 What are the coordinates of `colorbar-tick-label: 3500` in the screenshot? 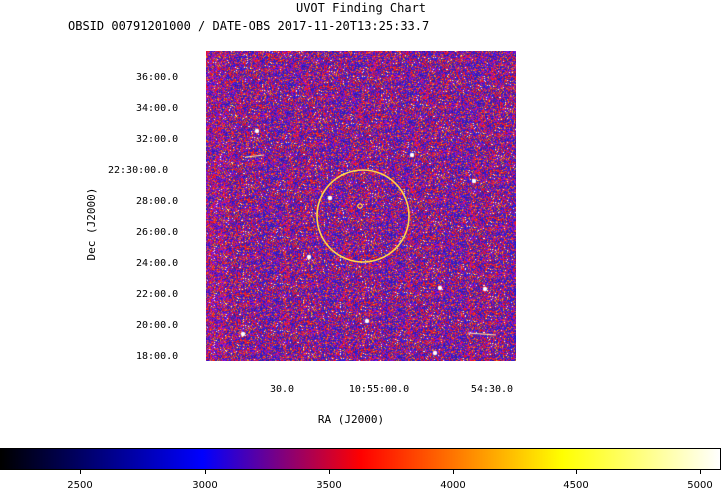 It's located at (329, 485).